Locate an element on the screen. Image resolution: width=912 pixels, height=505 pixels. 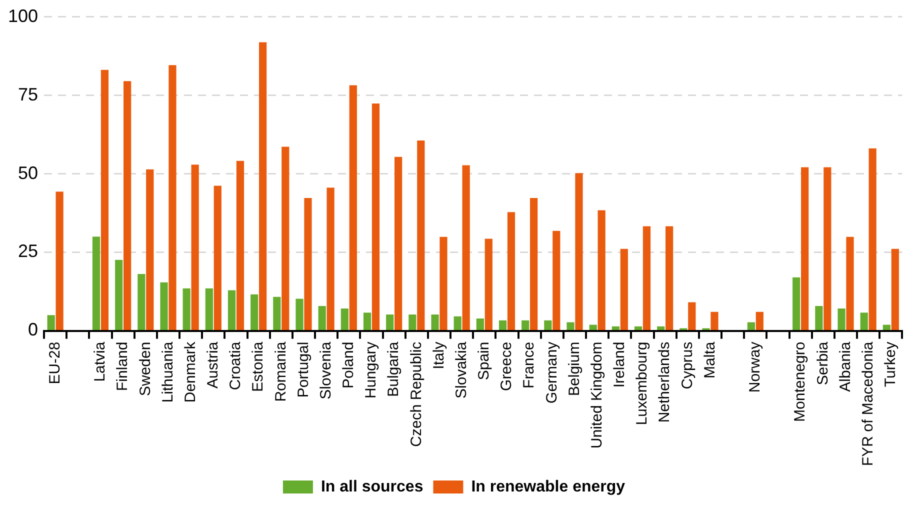
x-tick-label: Austria is located at coordinates (213, 364).